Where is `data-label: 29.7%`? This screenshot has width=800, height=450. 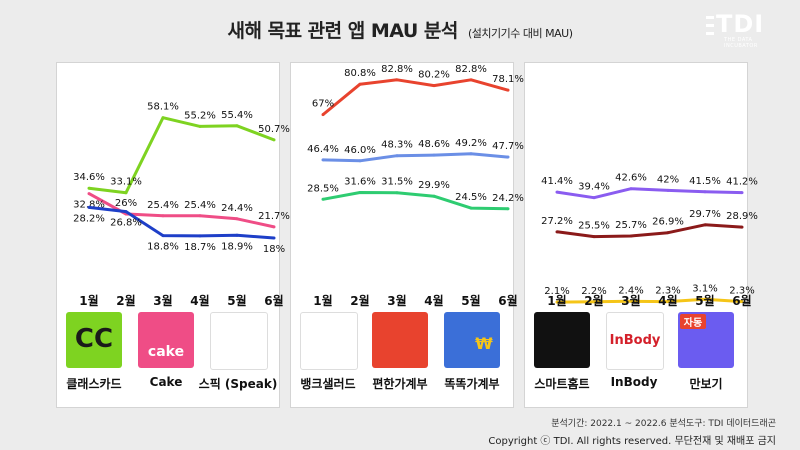 data-label: 29.7% is located at coordinates (705, 214).